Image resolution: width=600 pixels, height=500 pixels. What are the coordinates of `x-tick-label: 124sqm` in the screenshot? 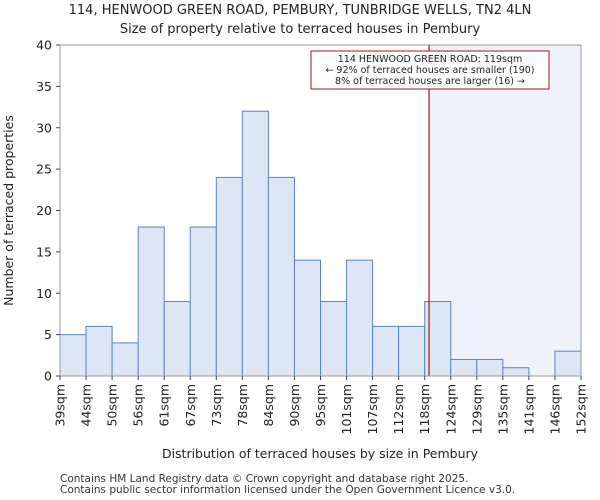 It's located at (450, 409).